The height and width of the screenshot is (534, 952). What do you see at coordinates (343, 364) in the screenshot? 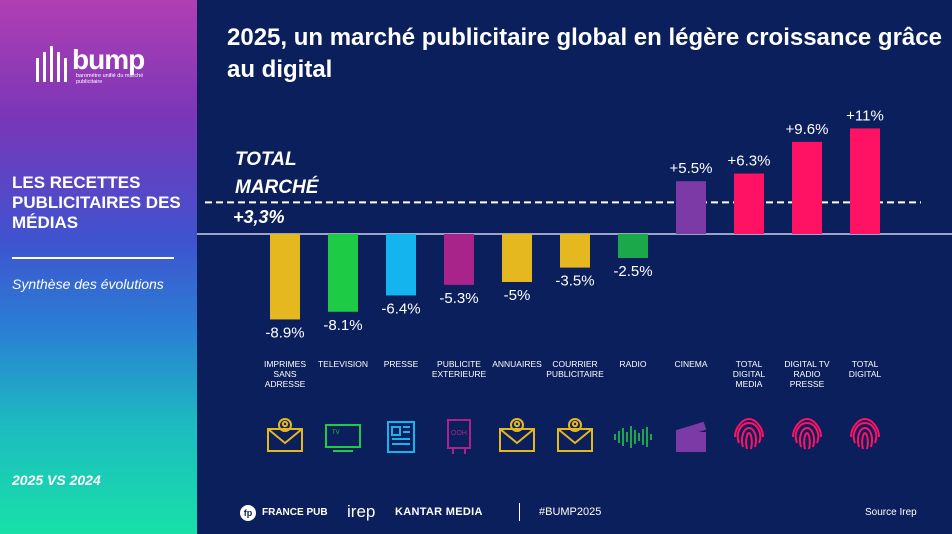
I see `tick-label: TELEVISION` at bounding box center [343, 364].